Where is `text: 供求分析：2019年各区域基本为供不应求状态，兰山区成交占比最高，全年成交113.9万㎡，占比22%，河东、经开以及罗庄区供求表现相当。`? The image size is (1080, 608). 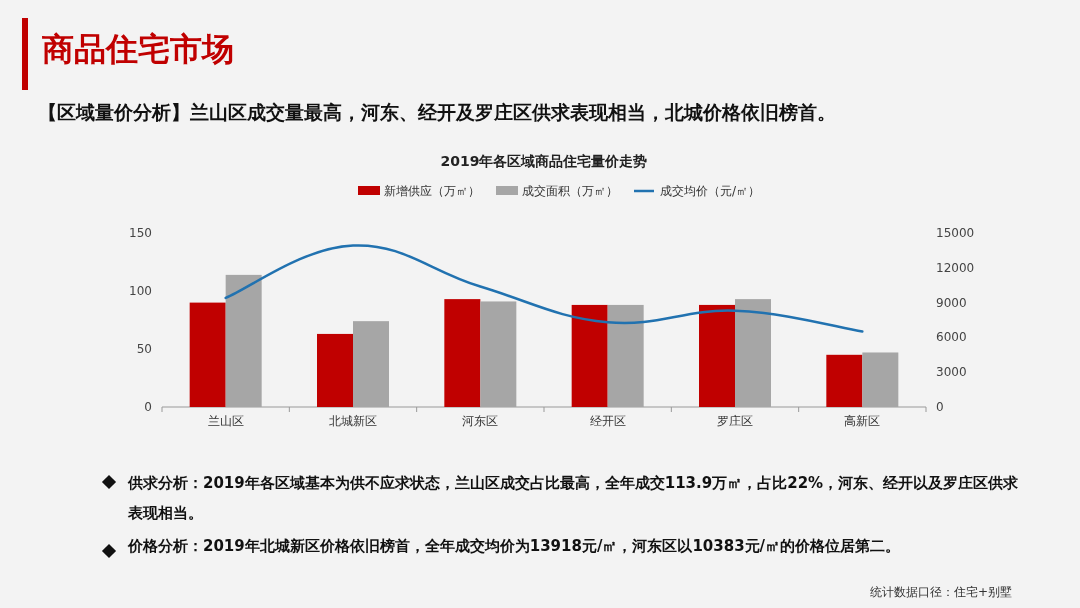
text: 供求分析：2019年各区域基本为供不应求状态，兰山区成交占比最高，全年成交113.9万㎡，占比22%，河东、经开以及罗庄区供求表现相当。 is located at coordinates (574, 498).